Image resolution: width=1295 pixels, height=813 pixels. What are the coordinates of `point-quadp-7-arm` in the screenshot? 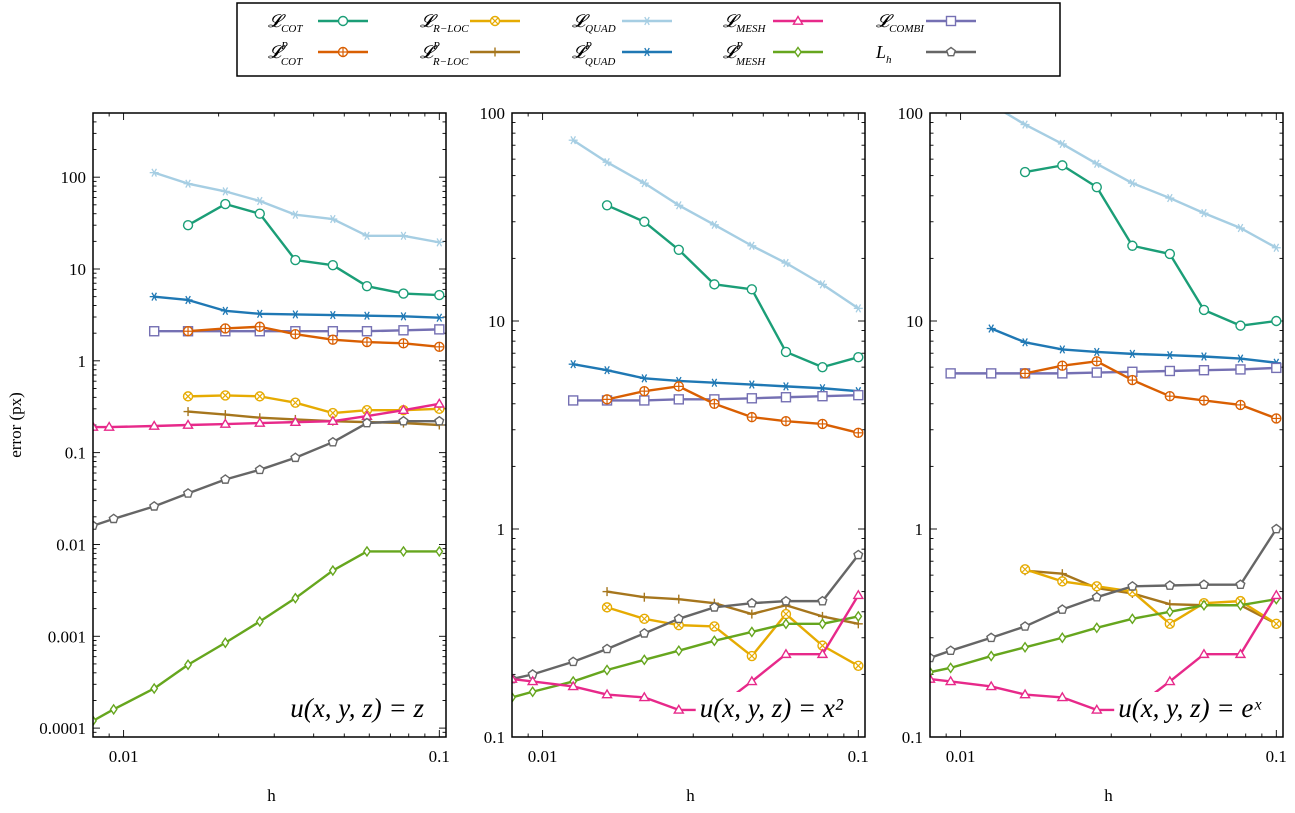 It's located at (403, 316).